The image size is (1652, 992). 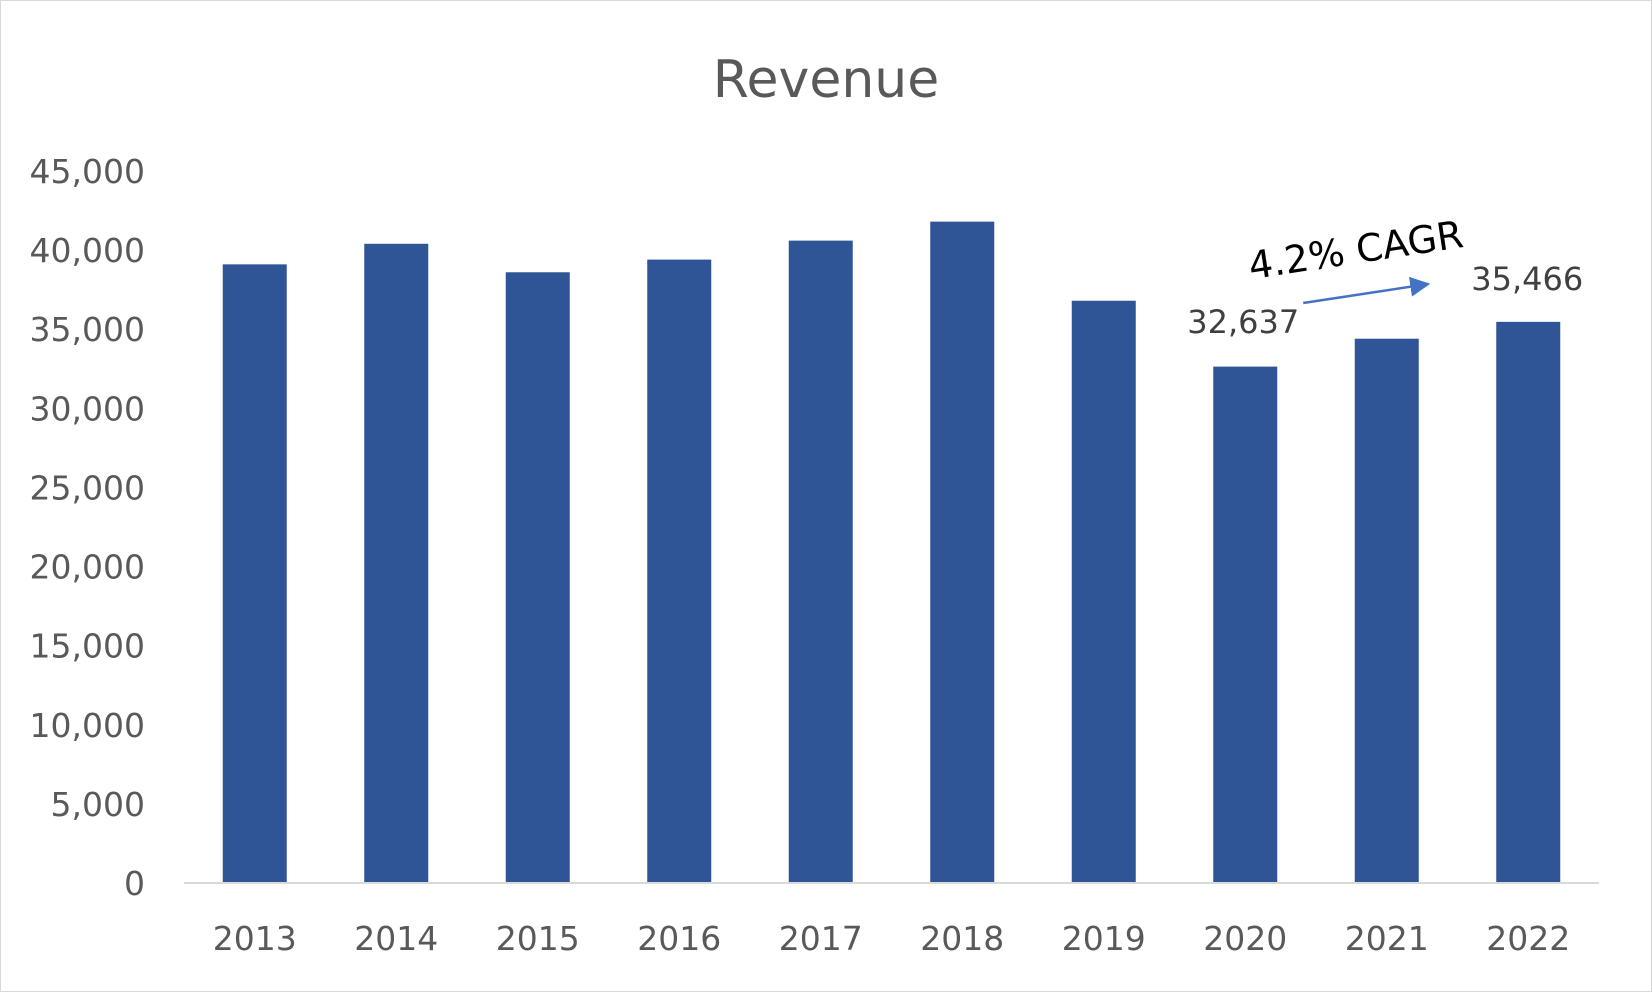 What do you see at coordinates (87, 329) in the screenshot?
I see `y-tick-label: 35,000` at bounding box center [87, 329].